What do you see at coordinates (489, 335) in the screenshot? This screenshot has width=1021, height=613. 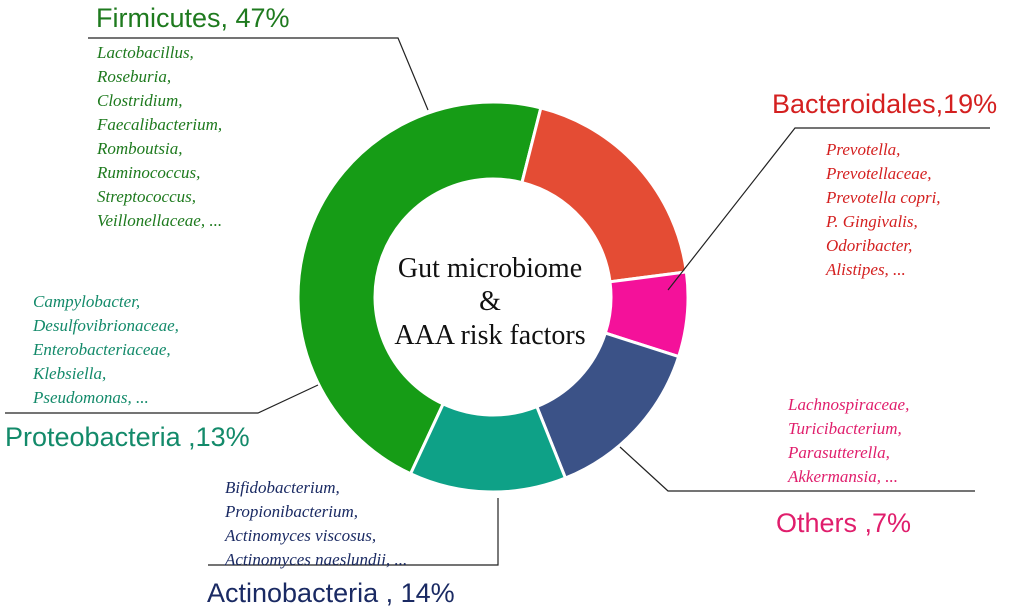 I see `center-title-line-3: AAA risk factors` at bounding box center [489, 335].